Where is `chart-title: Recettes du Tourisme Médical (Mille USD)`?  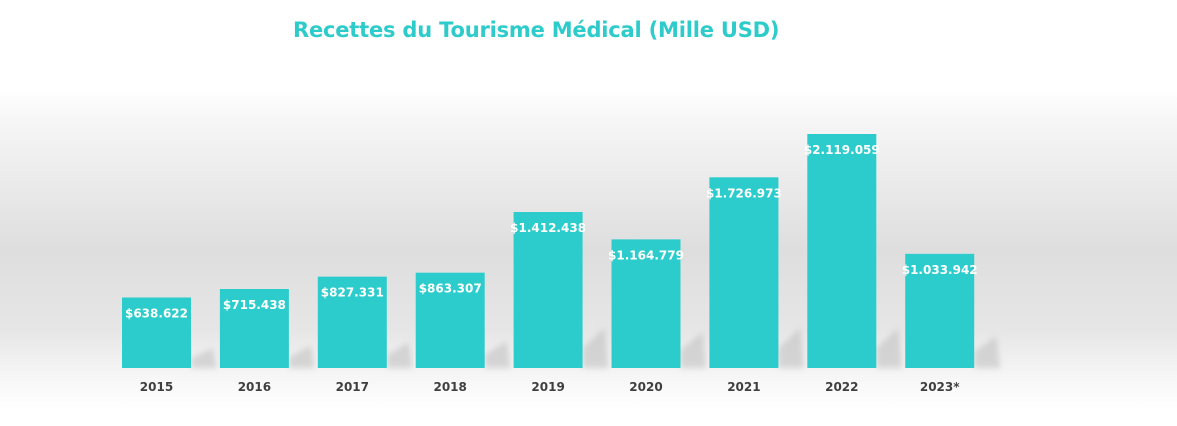 chart-title: Recettes du Tourisme Médical (Mille USD) is located at coordinates (536, 30).